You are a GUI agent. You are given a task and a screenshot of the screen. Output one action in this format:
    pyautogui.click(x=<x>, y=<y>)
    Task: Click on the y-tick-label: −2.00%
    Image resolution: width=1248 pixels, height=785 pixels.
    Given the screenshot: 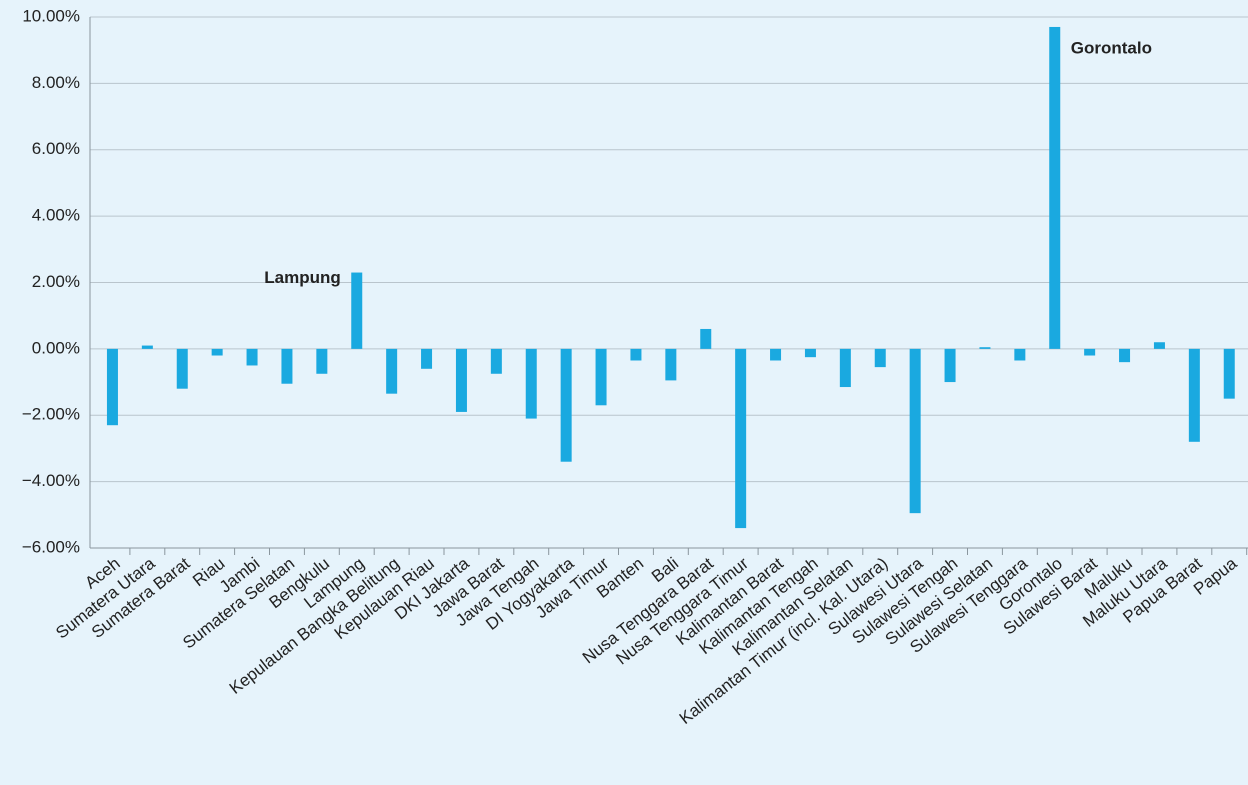 What is the action you would take?
    pyautogui.click(x=51, y=414)
    